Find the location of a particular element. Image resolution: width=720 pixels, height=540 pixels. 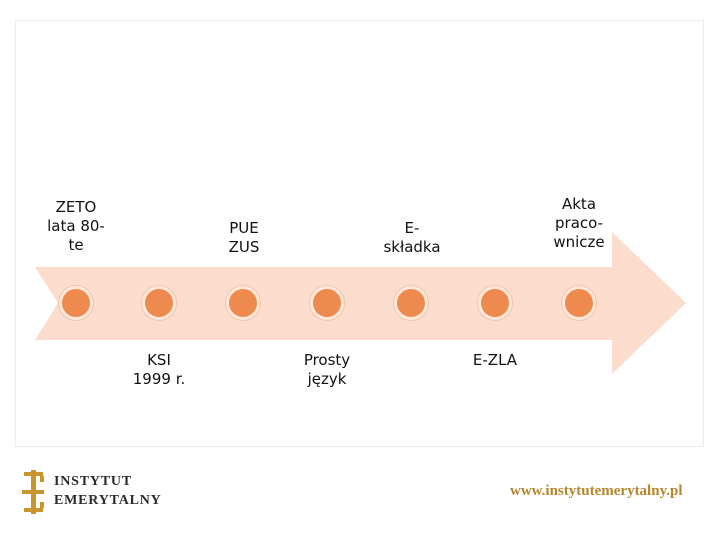

institute-logo-icon is located at coordinates (33, 492).